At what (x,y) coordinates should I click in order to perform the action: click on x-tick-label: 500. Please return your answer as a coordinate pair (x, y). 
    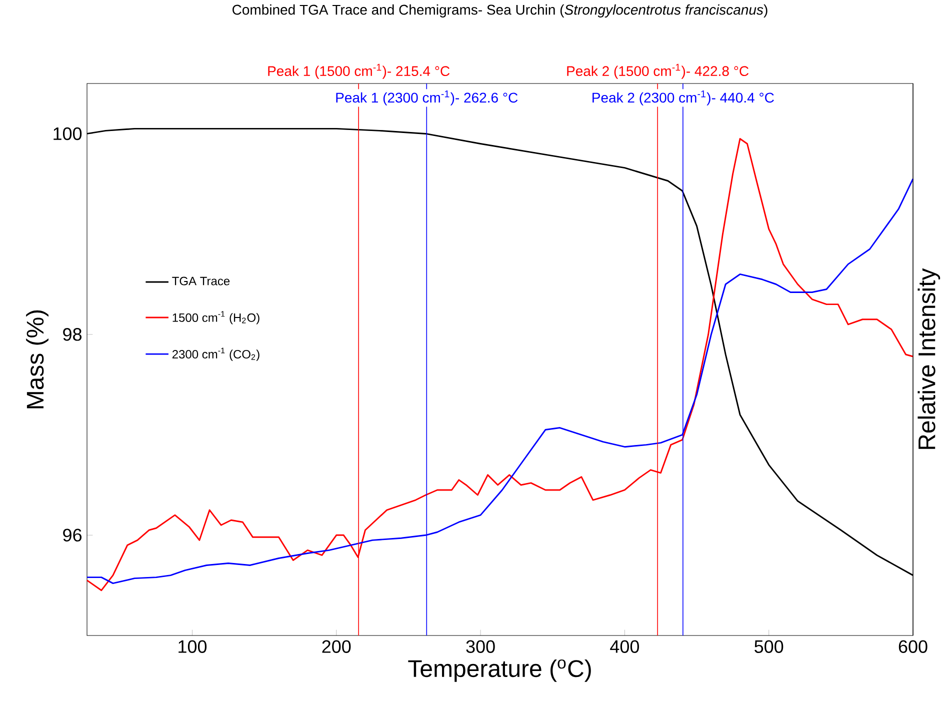
    Looking at the image, I should click on (769, 647).